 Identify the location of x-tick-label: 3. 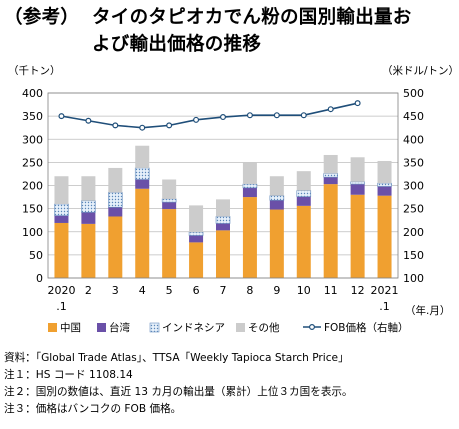
(115, 290).